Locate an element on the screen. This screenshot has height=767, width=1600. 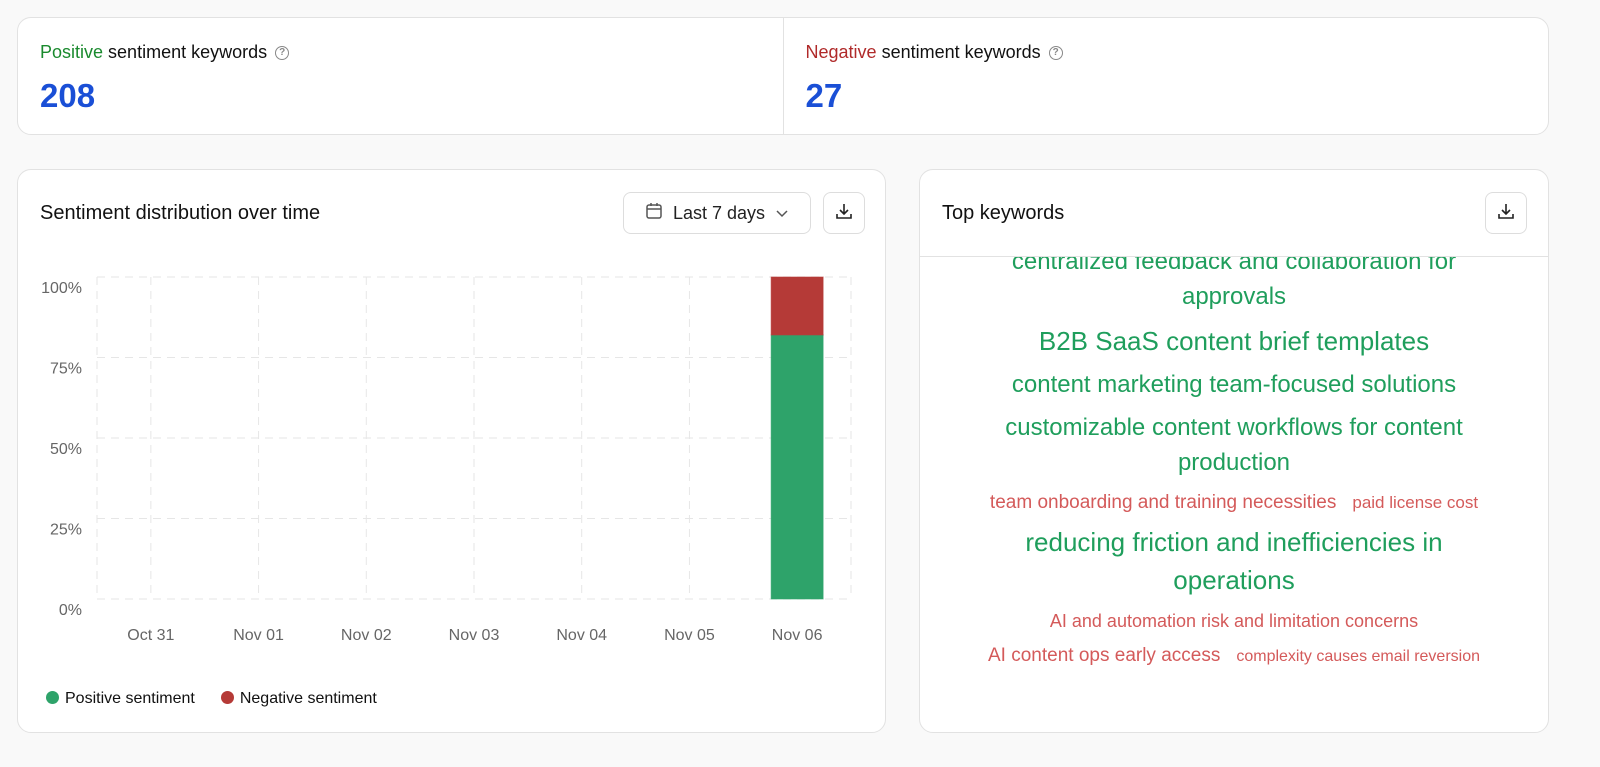
date-range-label: Last 7 days is located at coordinates (719, 212).